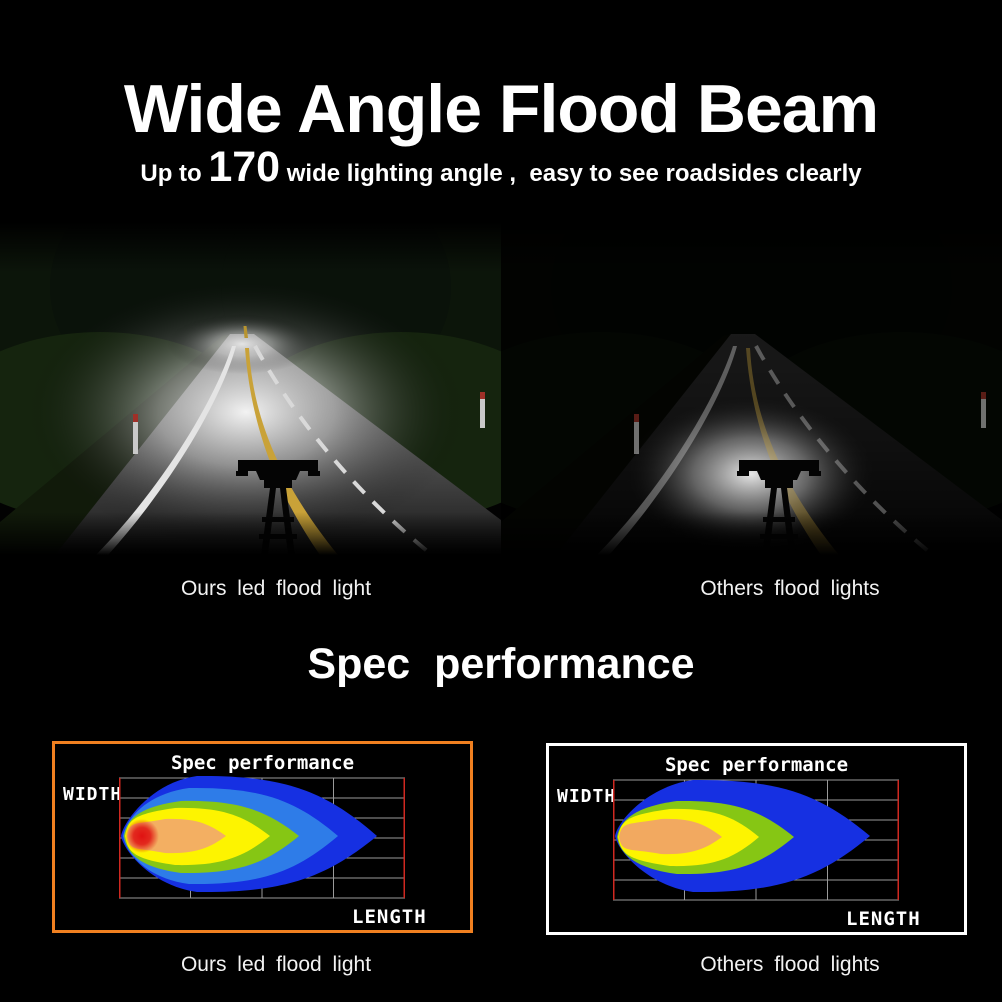  I want to click on page-title: Wide Angle Flood Beam, so click(501, 109).